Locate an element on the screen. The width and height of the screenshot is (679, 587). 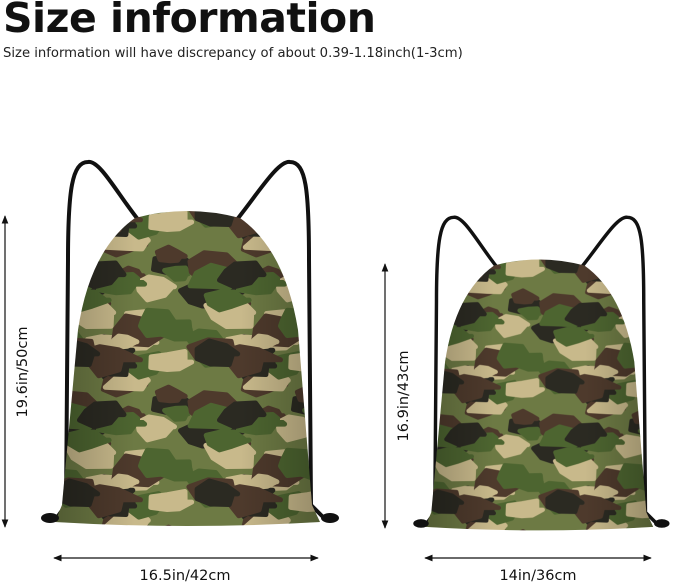
large-height-label: 19.6in/50cm is located at coordinates (23, 372).